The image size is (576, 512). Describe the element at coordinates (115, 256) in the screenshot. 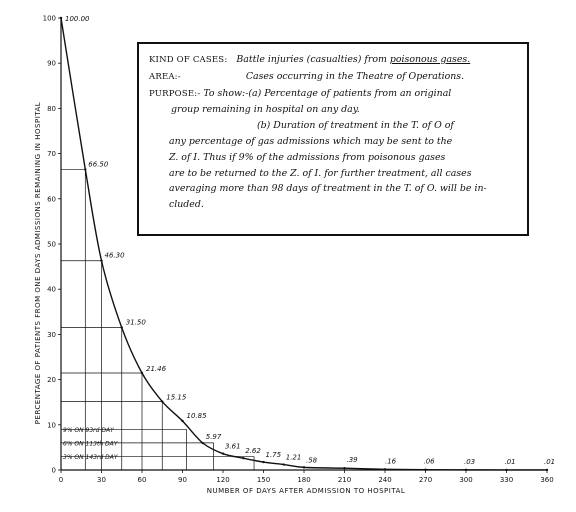

I see `data-label: 46.30` at that location.